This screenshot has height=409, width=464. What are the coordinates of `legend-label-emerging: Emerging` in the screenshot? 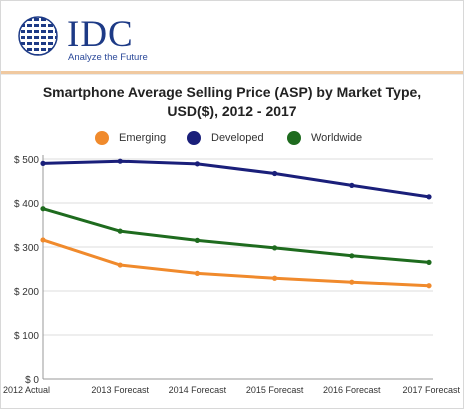 It's located at (143, 138).